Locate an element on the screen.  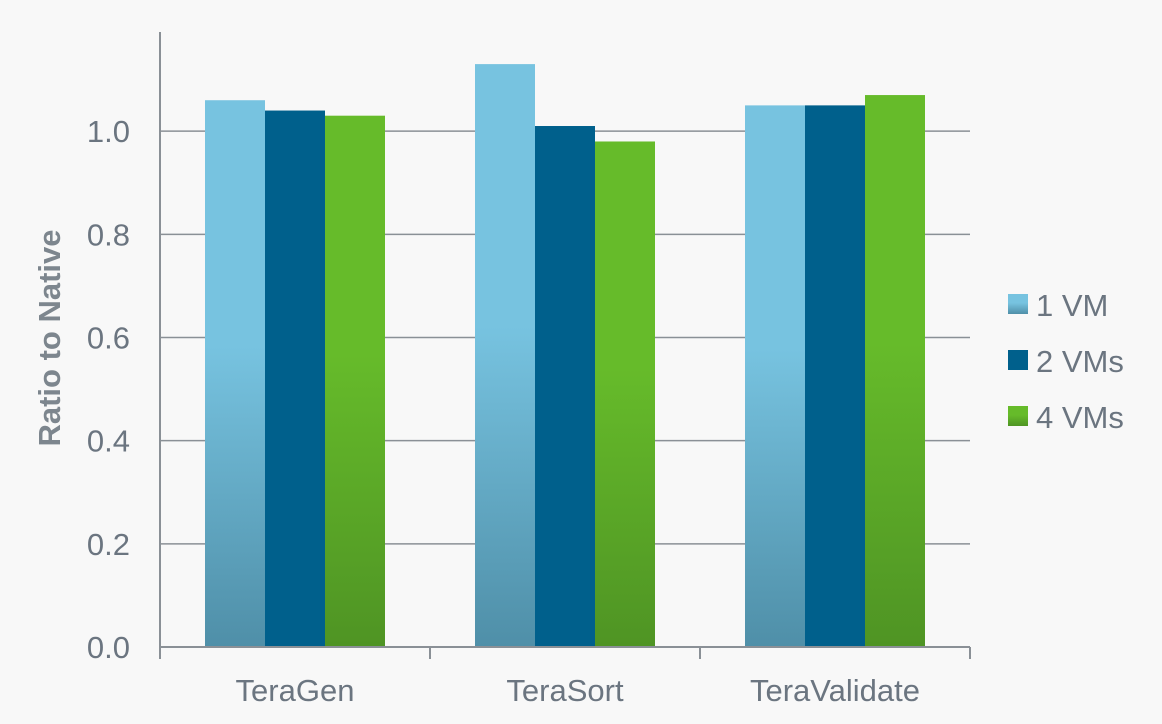
y-tick-label: 0.4 is located at coordinates (108, 441).